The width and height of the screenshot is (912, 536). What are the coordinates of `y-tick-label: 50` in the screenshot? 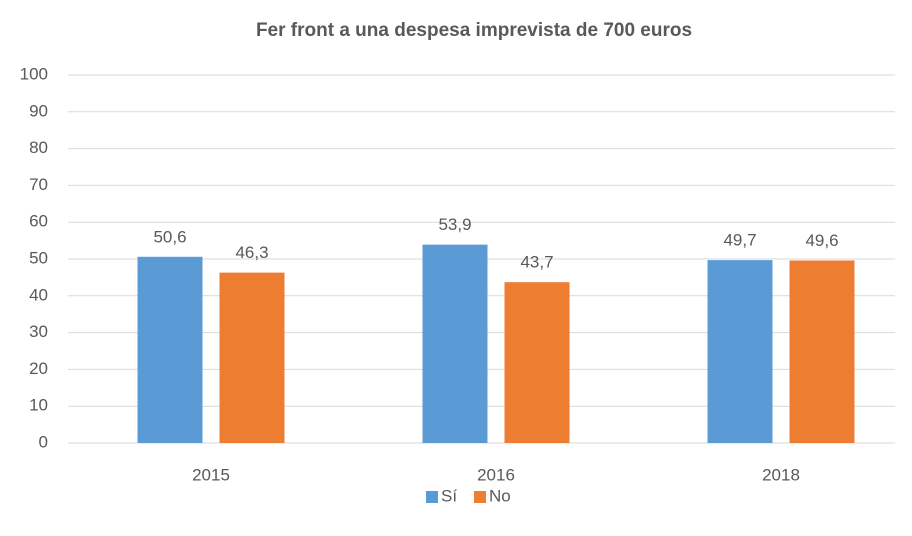 It's located at (38, 257).